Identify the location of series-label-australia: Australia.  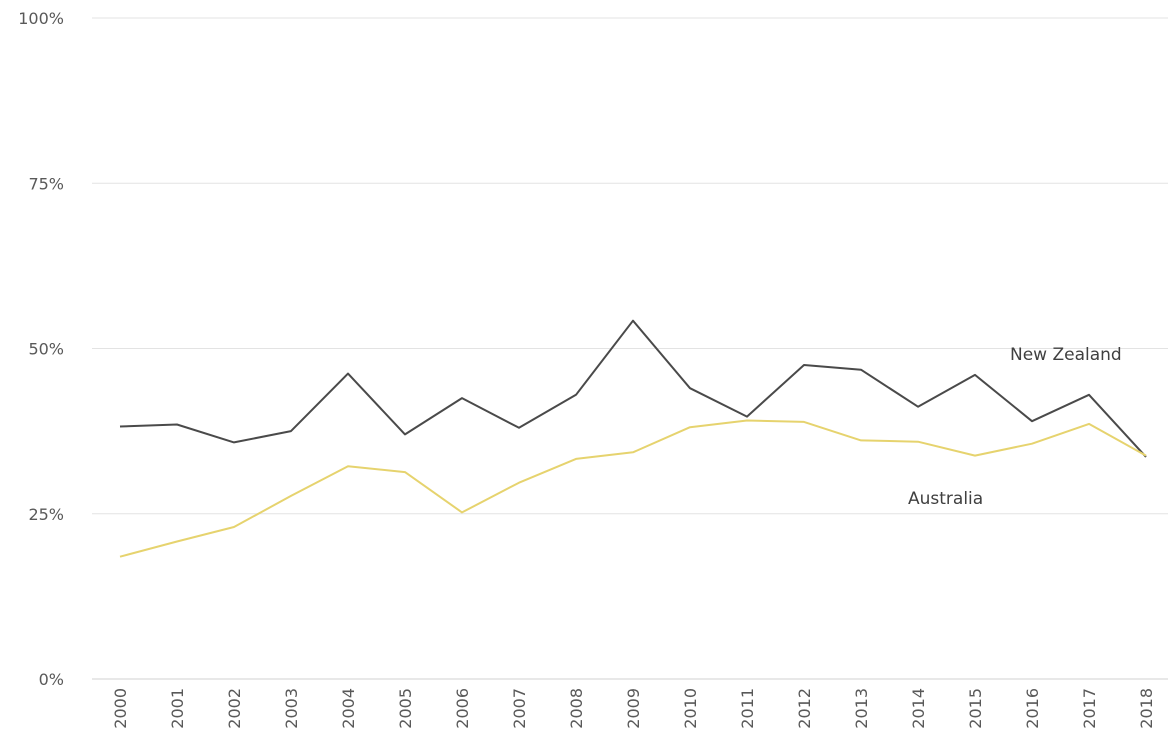
(945, 499).